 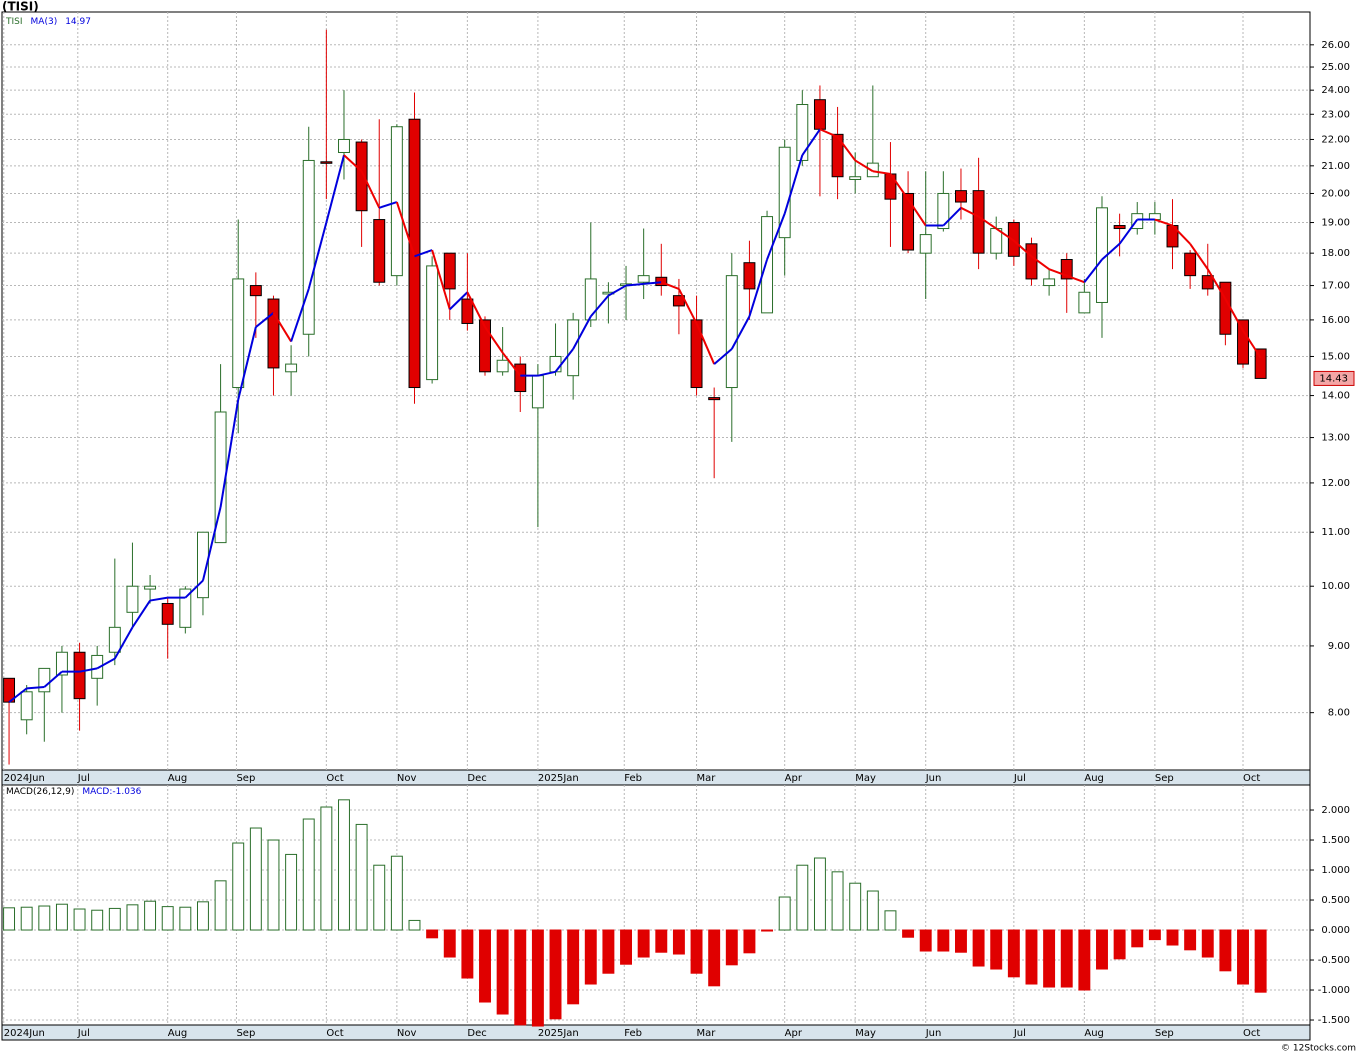 What do you see at coordinates (476, 778) in the screenshot?
I see `x-tick-label: Dec` at bounding box center [476, 778].